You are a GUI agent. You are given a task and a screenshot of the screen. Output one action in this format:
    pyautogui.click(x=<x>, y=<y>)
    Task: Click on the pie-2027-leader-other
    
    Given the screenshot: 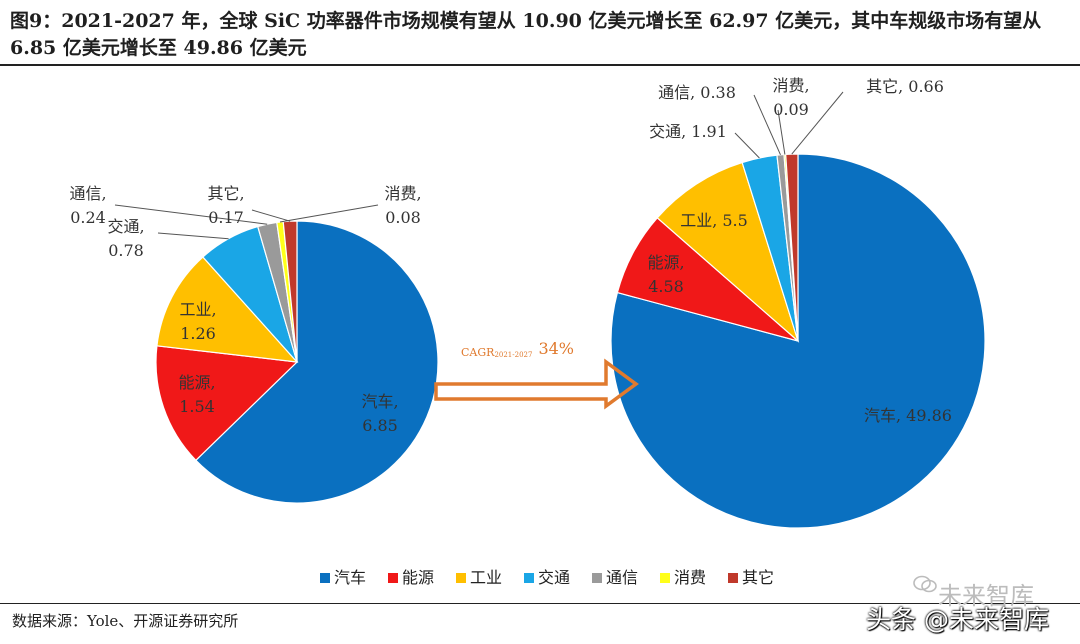 What is the action you would take?
    pyautogui.click(x=817, y=123)
    